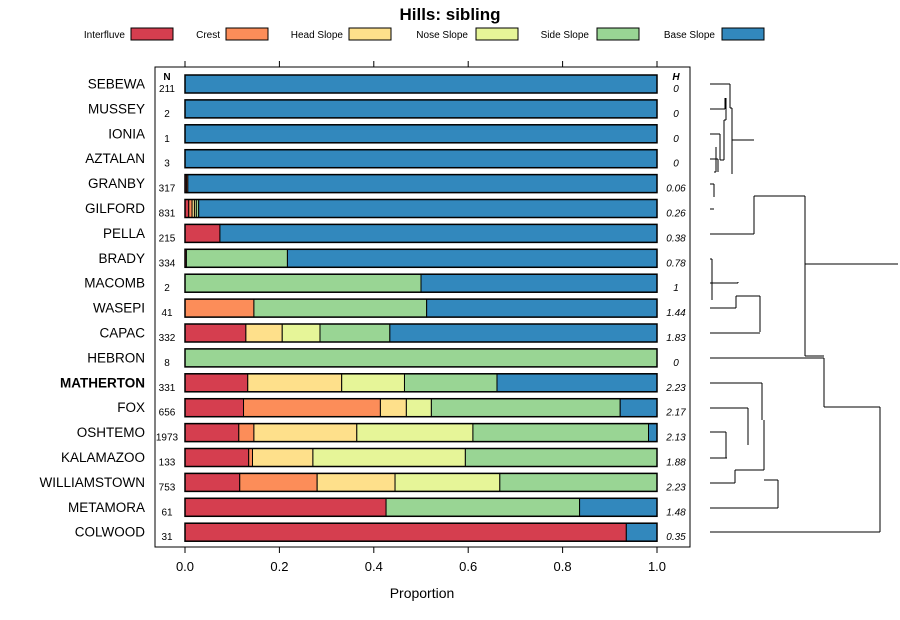 The image size is (900, 620). Describe the element at coordinates (167, 438) in the screenshot. I see `row-n-value: 1973` at that location.